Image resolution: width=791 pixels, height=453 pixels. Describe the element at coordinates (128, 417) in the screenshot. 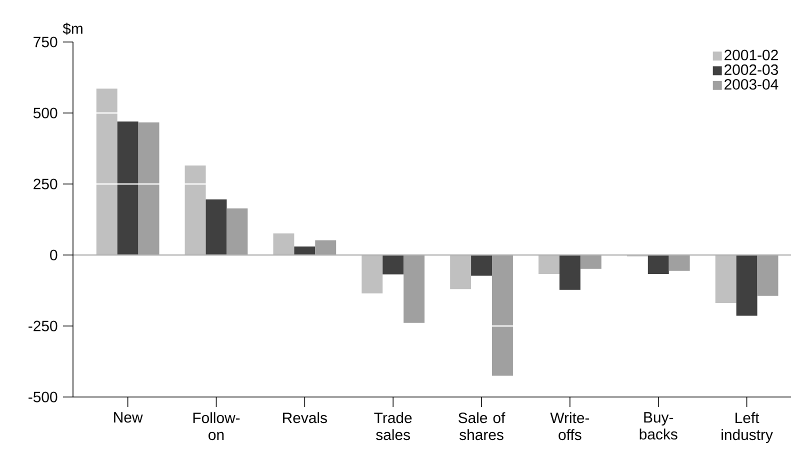

I see `x-tick-label: New` at that location.